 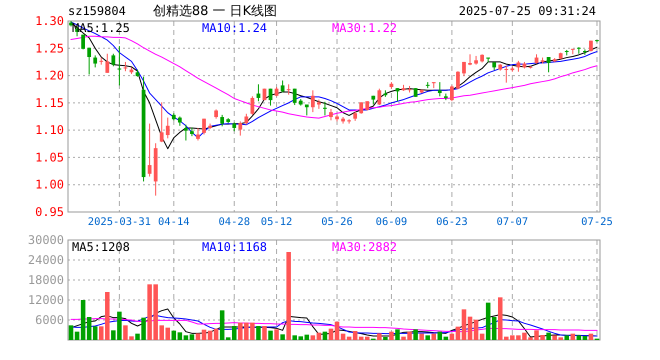 What do you see at coordinates (46, 300) in the screenshot?
I see `y-tick-label: 12000` at bounding box center [46, 300].